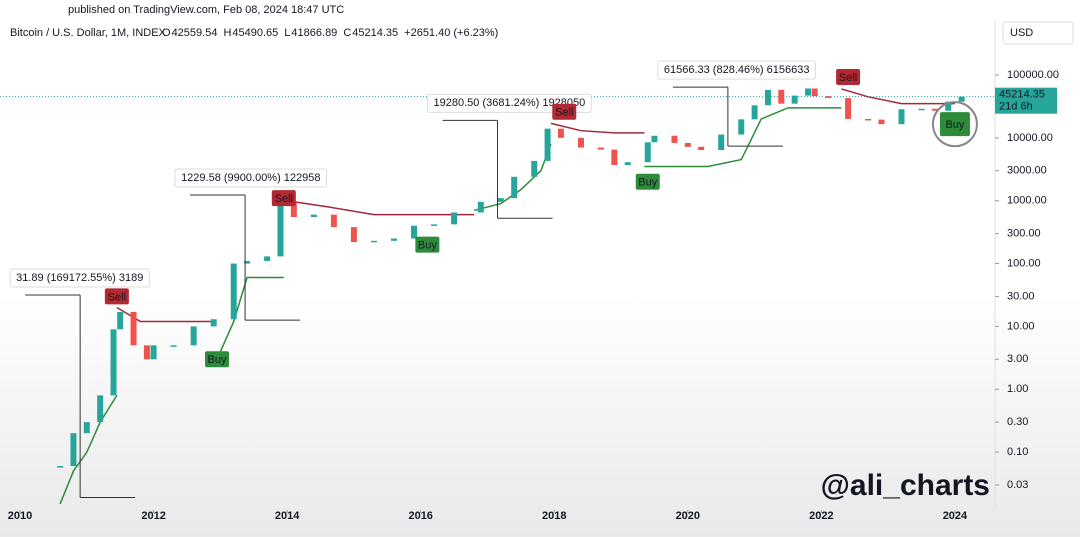  What do you see at coordinates (1027, 171) in the screenshot?
I see `y-tick-label: 3000.00` at bounding box center [1027, 171].